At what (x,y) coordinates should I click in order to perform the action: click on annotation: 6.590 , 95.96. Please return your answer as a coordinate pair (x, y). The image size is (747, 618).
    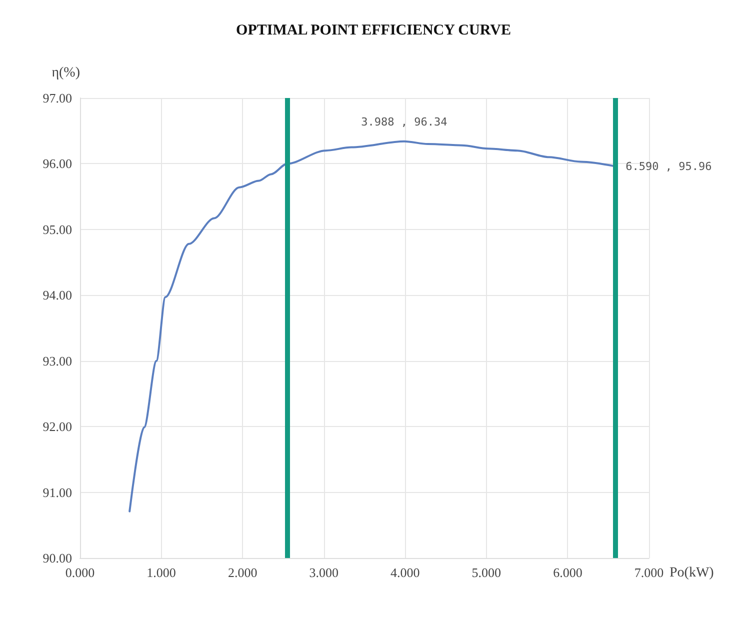
    Looking at the image, I should click on (669, 166).